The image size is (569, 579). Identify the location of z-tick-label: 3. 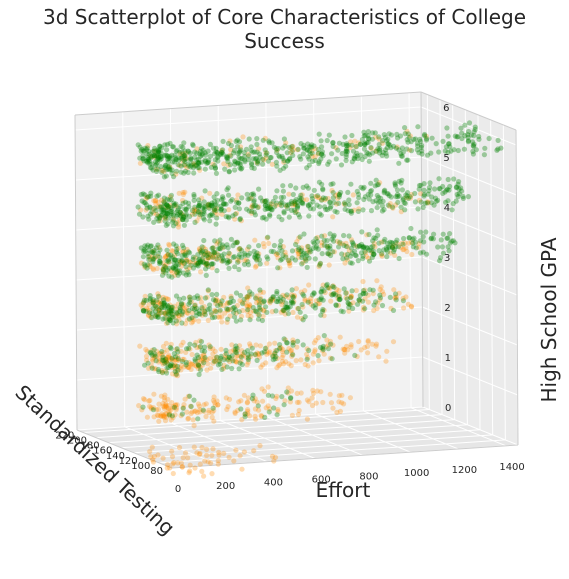
(447, 258).